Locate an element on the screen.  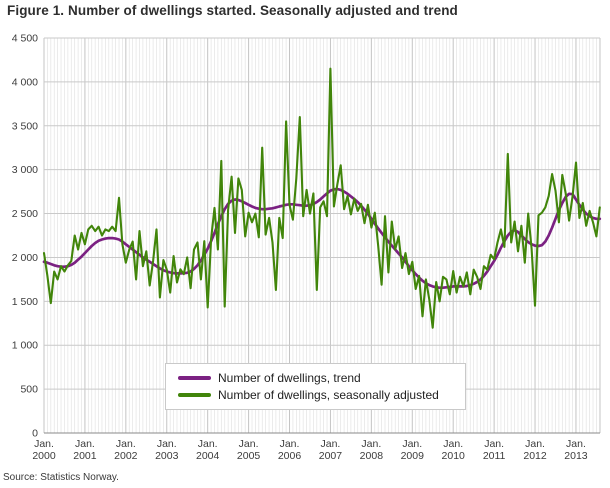
legend-label-trend: Number of dwellings, trend is located at coordinates (289, 378).